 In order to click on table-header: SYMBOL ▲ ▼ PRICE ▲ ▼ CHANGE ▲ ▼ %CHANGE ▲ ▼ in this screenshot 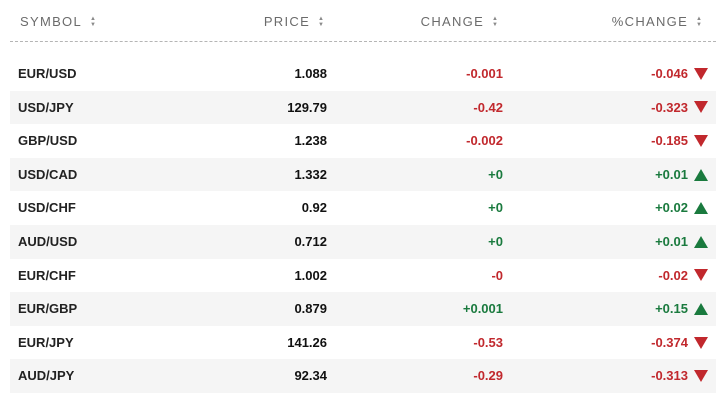, I will do `click(363, 21)`.